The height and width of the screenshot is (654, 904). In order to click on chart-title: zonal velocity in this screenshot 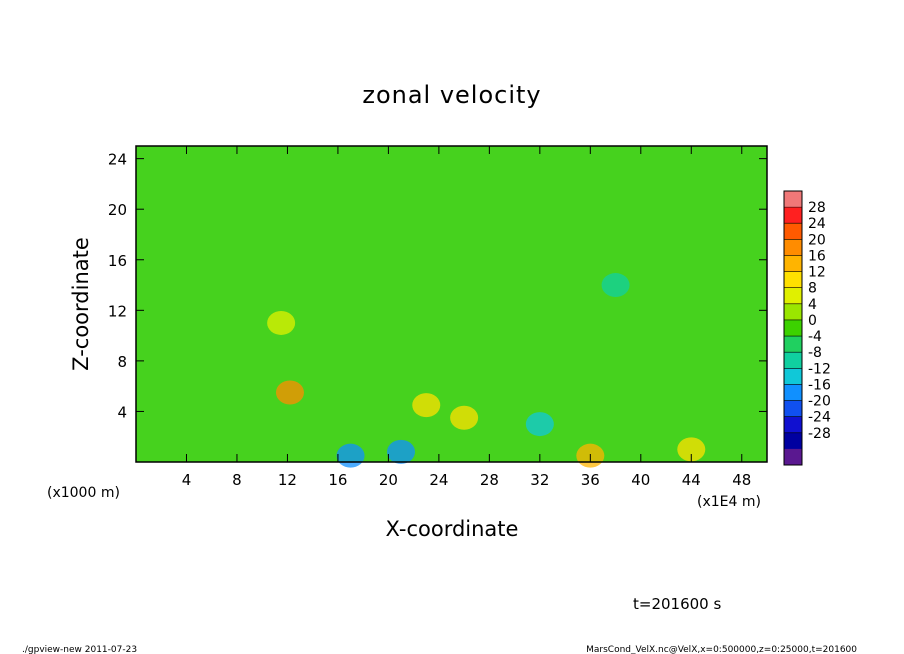, I will do `click(451, 95)`.